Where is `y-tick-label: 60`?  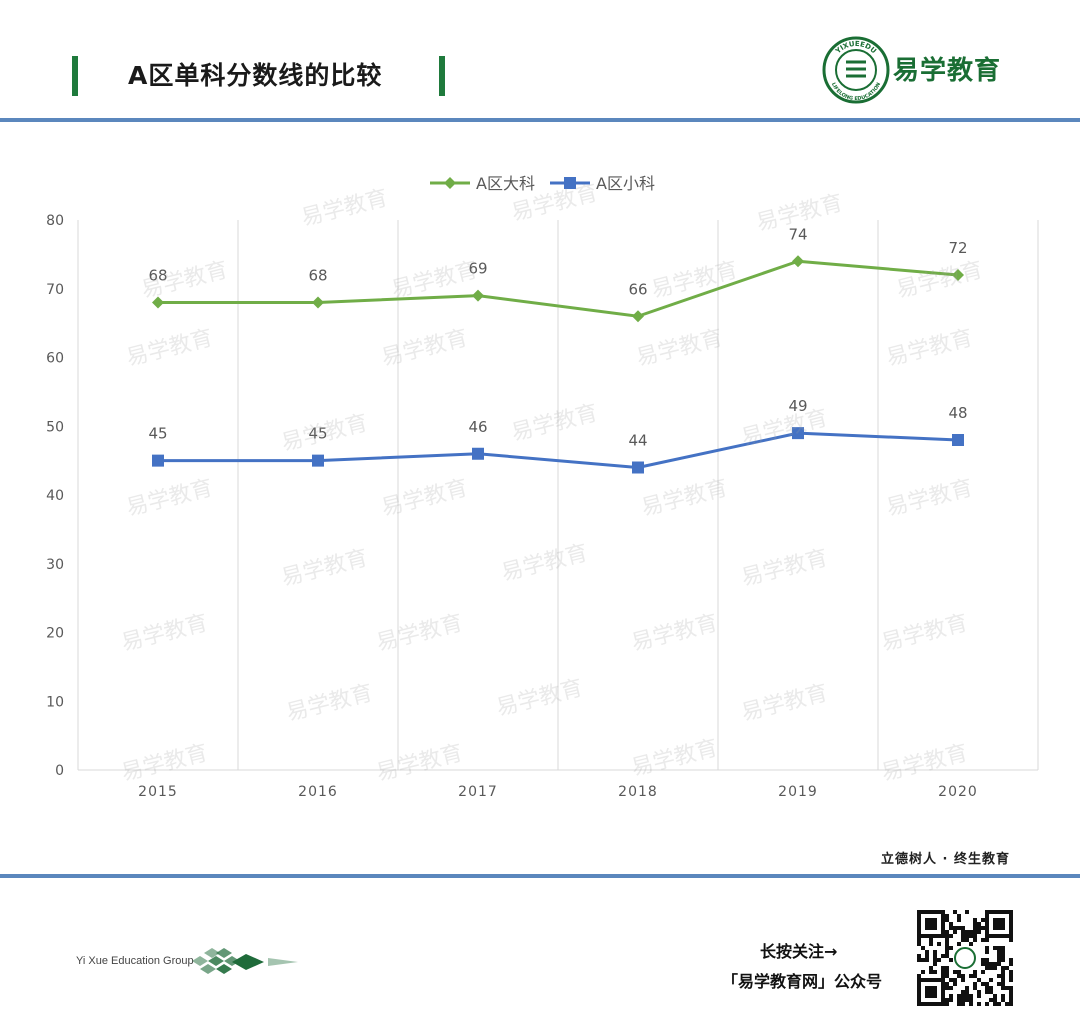
y-tick-label: 60 is located at coordinates (55, 359).